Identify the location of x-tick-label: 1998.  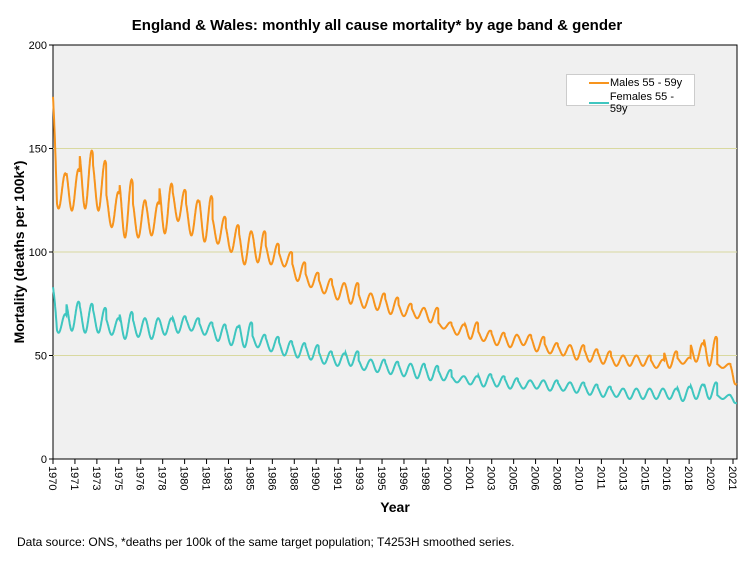
(425, 478).